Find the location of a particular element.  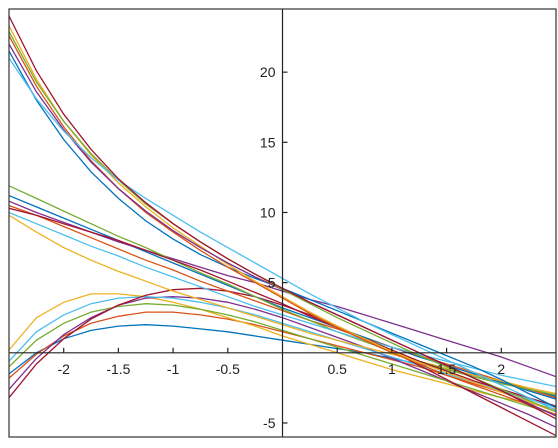

x-tick-label: 1 is located at coordinates (392, 369).